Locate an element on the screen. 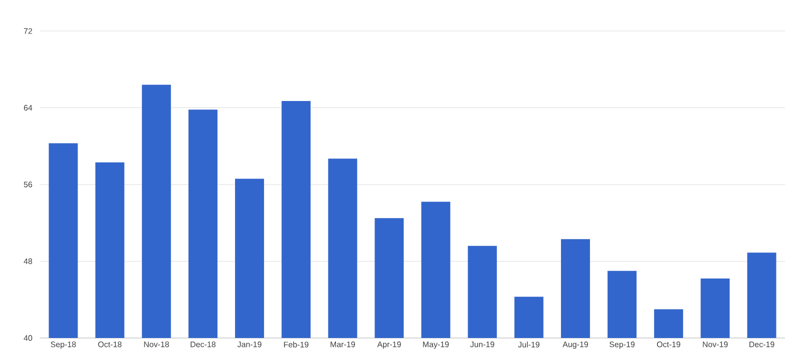 The height and width of the screenshot is (362, 800). x-tick-label: Dec-19 is located at coordinates (761, 345).